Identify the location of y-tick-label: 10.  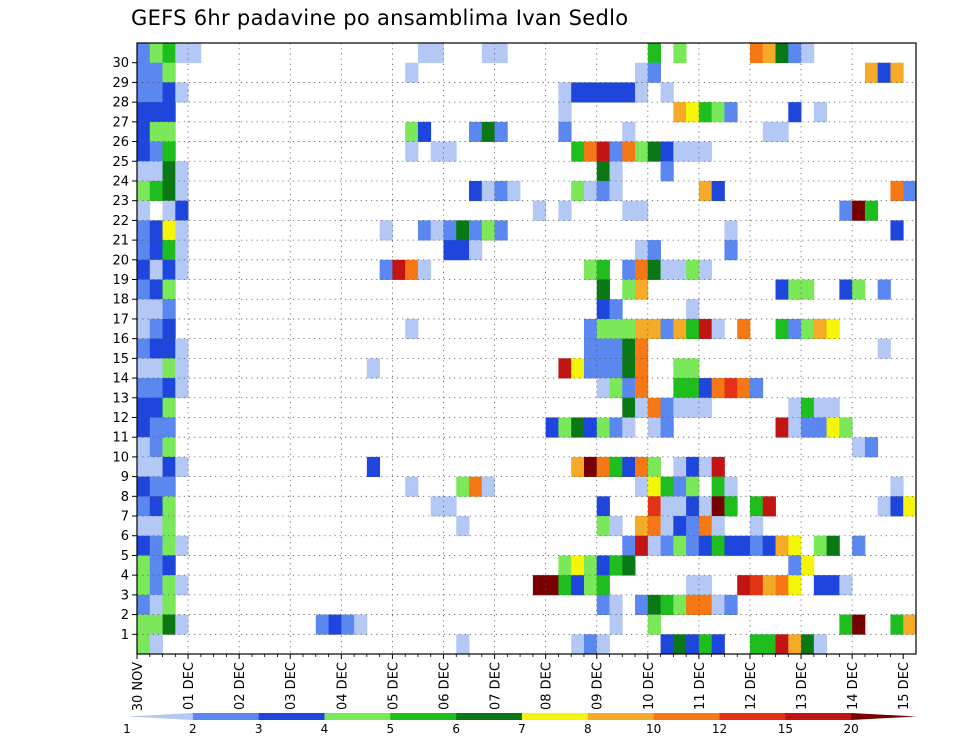
(120, 457).